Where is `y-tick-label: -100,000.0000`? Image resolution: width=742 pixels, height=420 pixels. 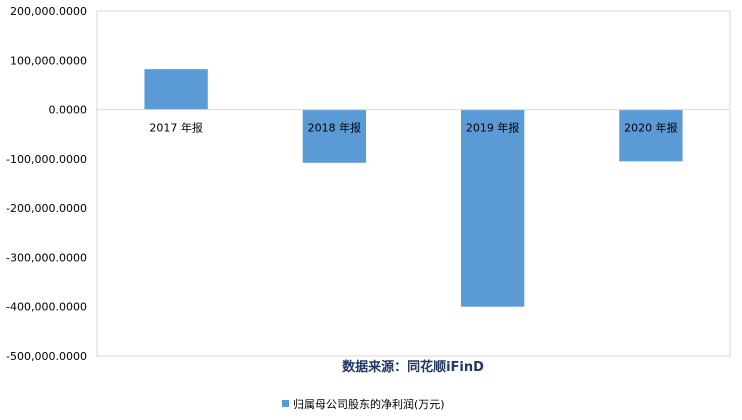
y-tick-label: -100,000.0000 is located at coordinates (46, 159).